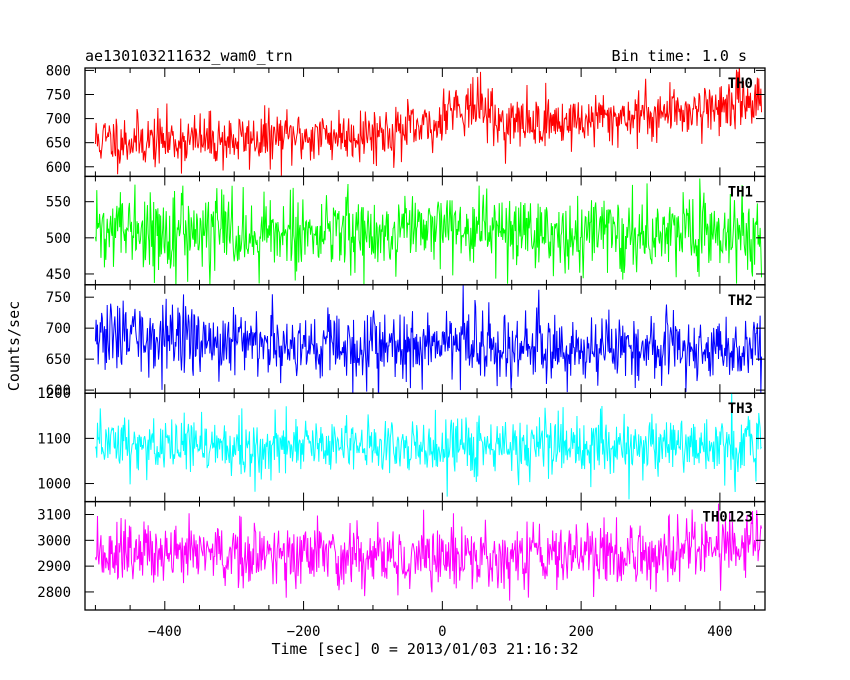  I want to click on y-tick-label: 2900, so click(54, 567).